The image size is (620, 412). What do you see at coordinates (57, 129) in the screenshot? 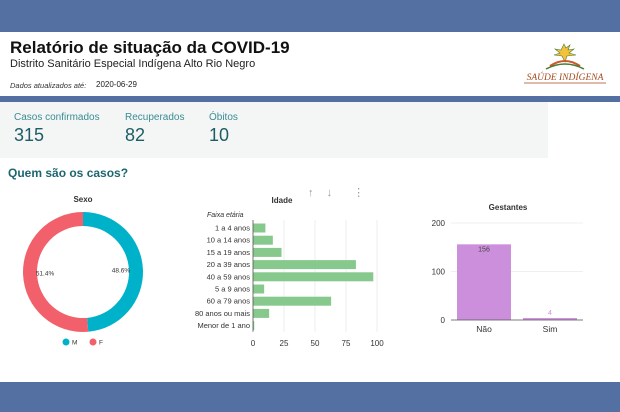
I see `kpi-confirmed: Casos confirmados 315` at bounding box center [57, 129].